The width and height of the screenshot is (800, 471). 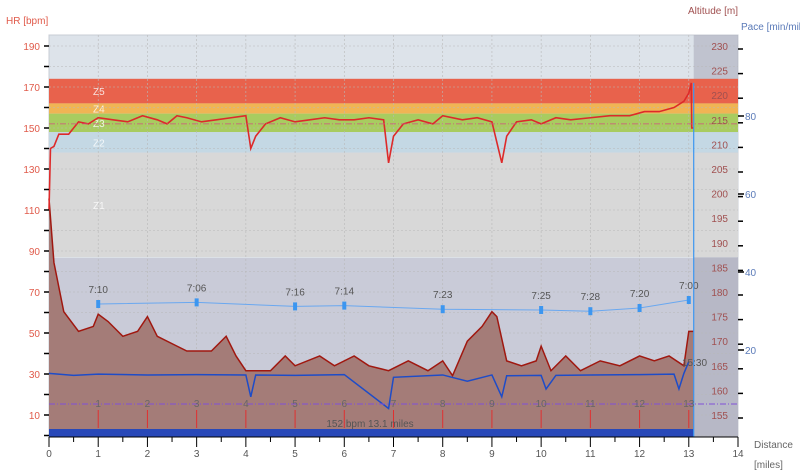 What do you see at coordinates (640, 454) in the screenshot?
I see `x-tick-label: 12` at bounding box center [640, 454].